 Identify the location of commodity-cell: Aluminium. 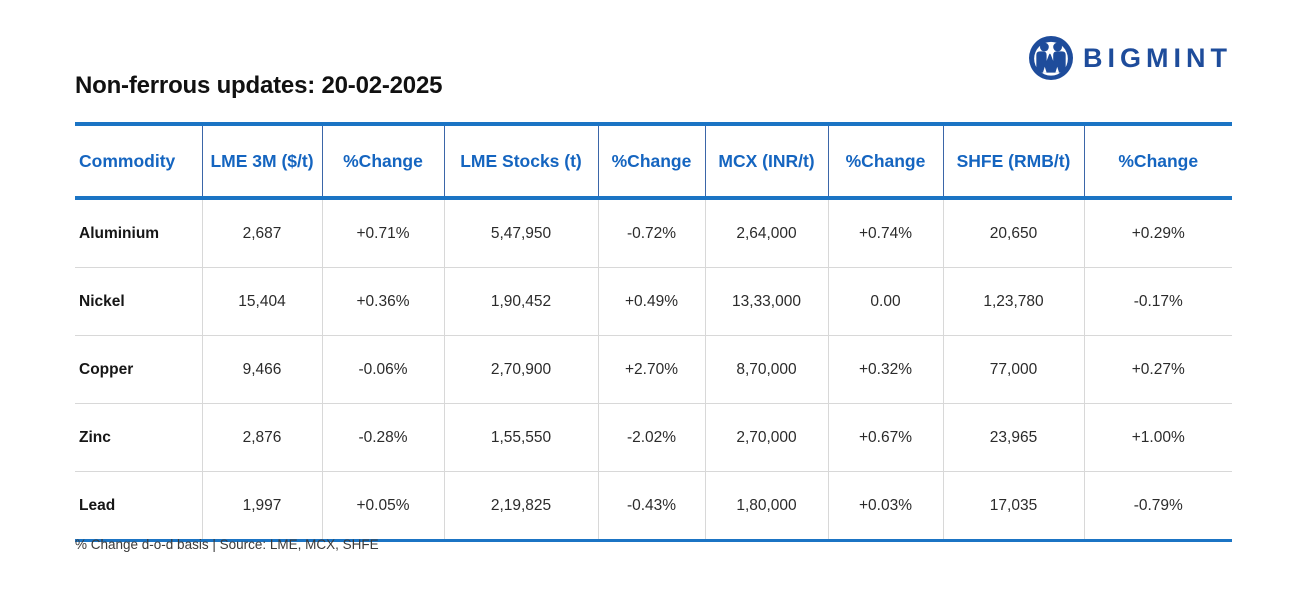
(139, 233).